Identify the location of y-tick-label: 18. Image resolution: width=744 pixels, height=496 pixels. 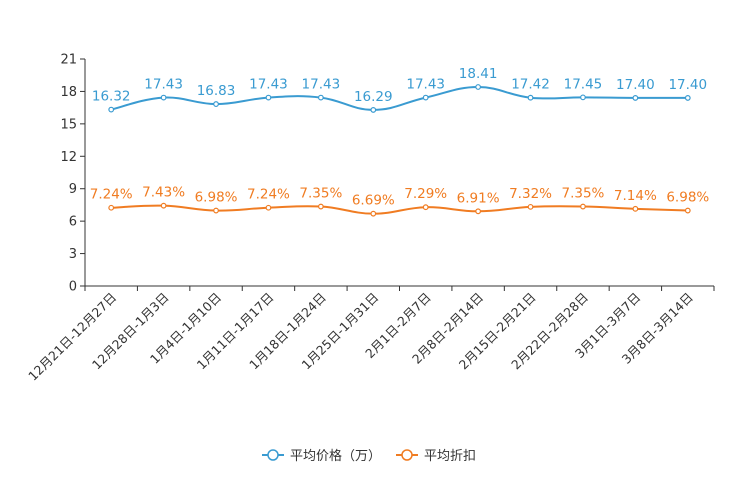
(68, 92).